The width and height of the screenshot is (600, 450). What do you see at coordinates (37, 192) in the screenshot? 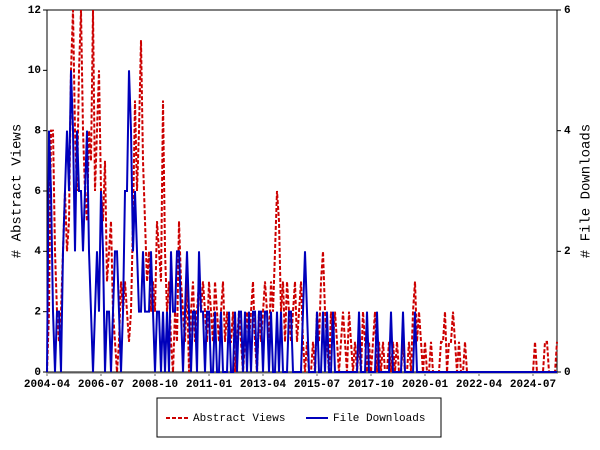
I see `y-tick-label: 6` at bounding box center [37, 192].